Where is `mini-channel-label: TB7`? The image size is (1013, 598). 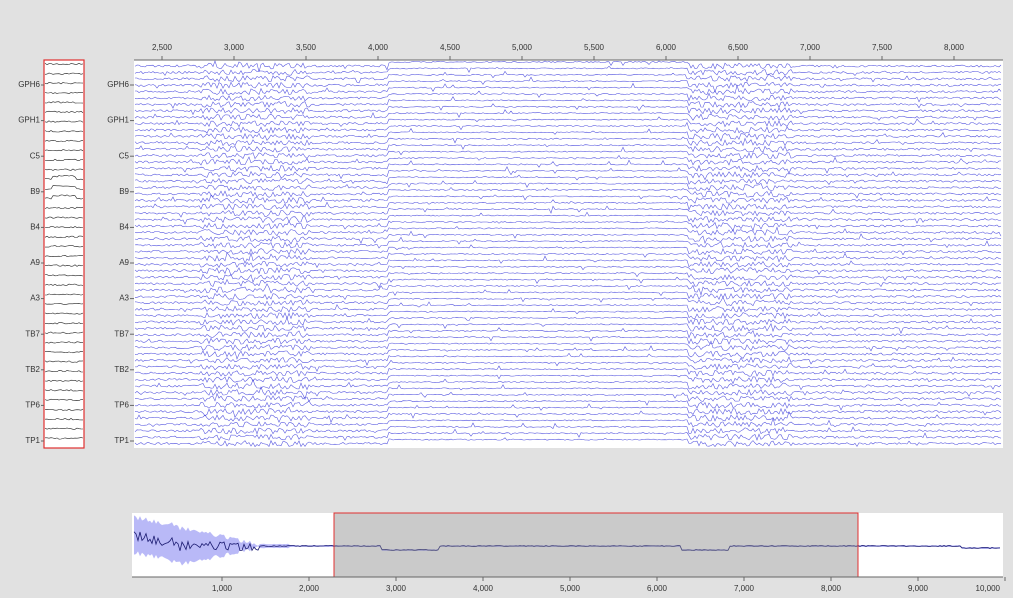 mini-channel-label: TB7 is located at coordinates (32, 333).